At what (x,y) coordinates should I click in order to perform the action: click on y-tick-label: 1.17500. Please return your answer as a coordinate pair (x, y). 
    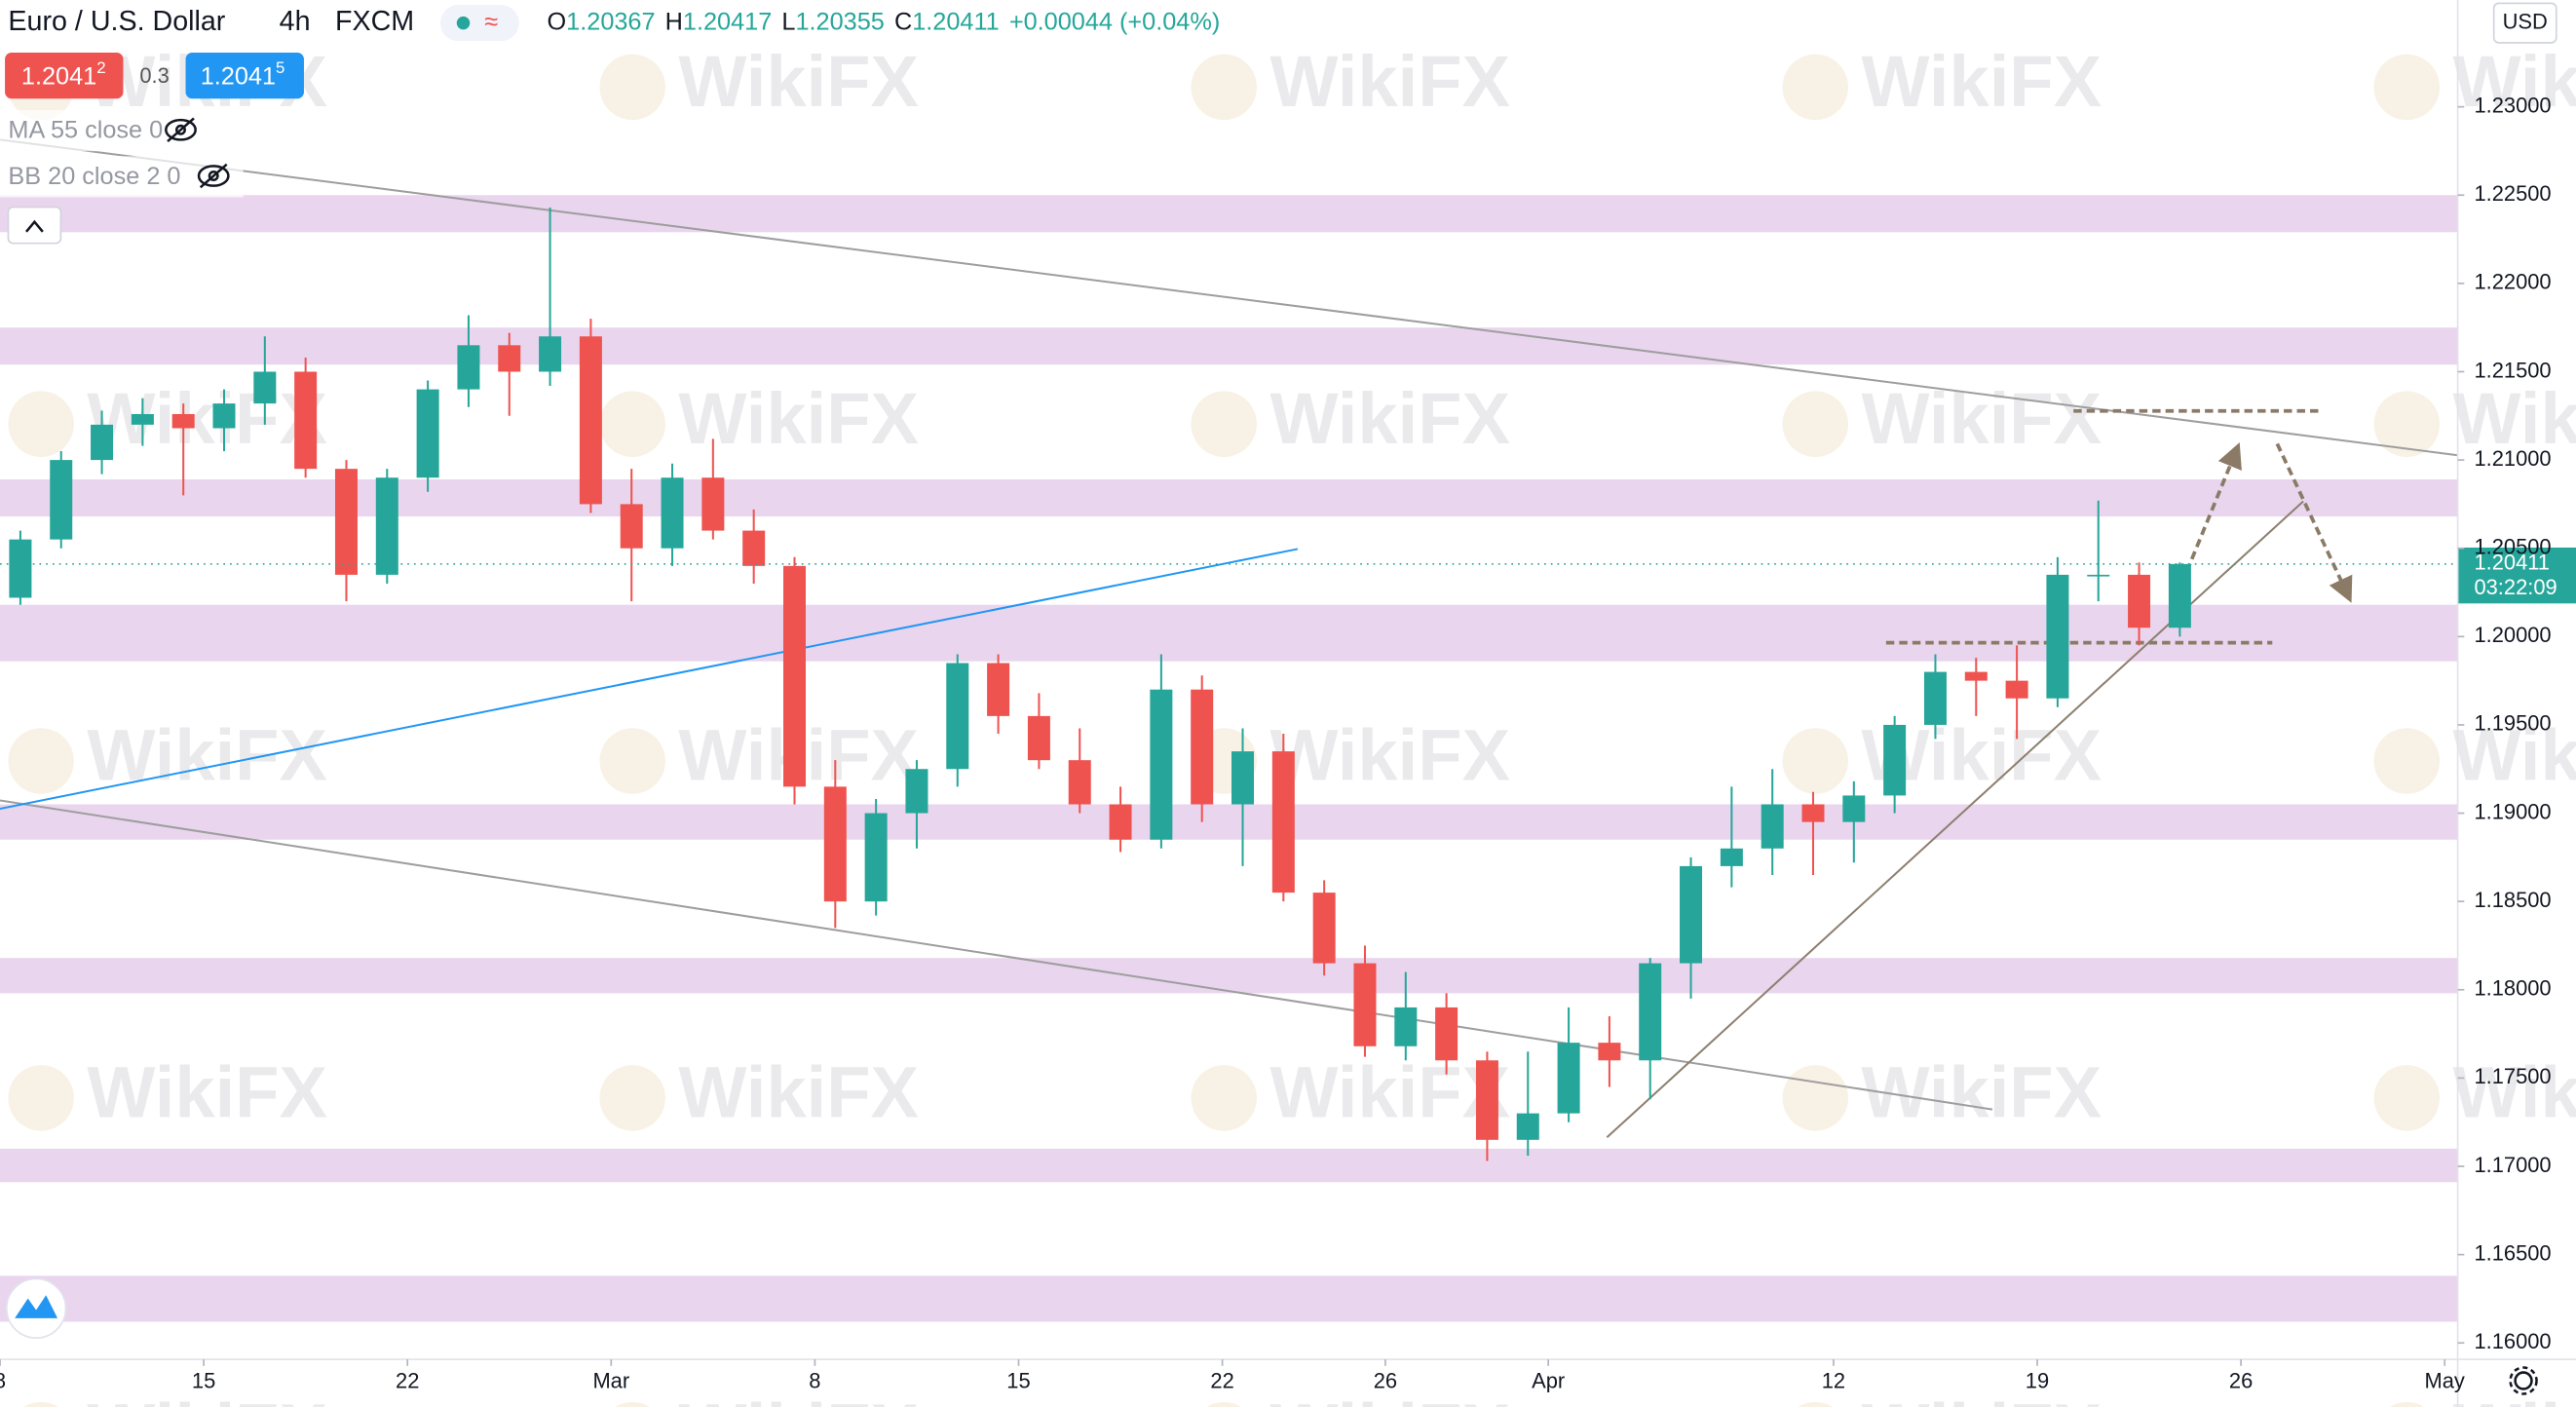
    Looking at the image, I should click on (2512, 1076).